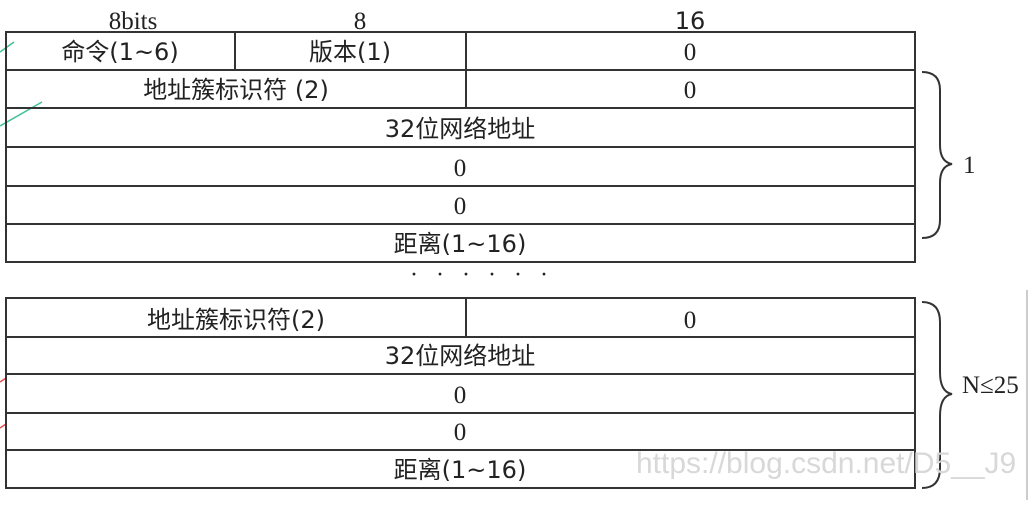 This screenshot has width=1033, height=508. Describe the element at coordinates (133, 21) in the screenshot. I see `header-col1: 8bits` at that location.